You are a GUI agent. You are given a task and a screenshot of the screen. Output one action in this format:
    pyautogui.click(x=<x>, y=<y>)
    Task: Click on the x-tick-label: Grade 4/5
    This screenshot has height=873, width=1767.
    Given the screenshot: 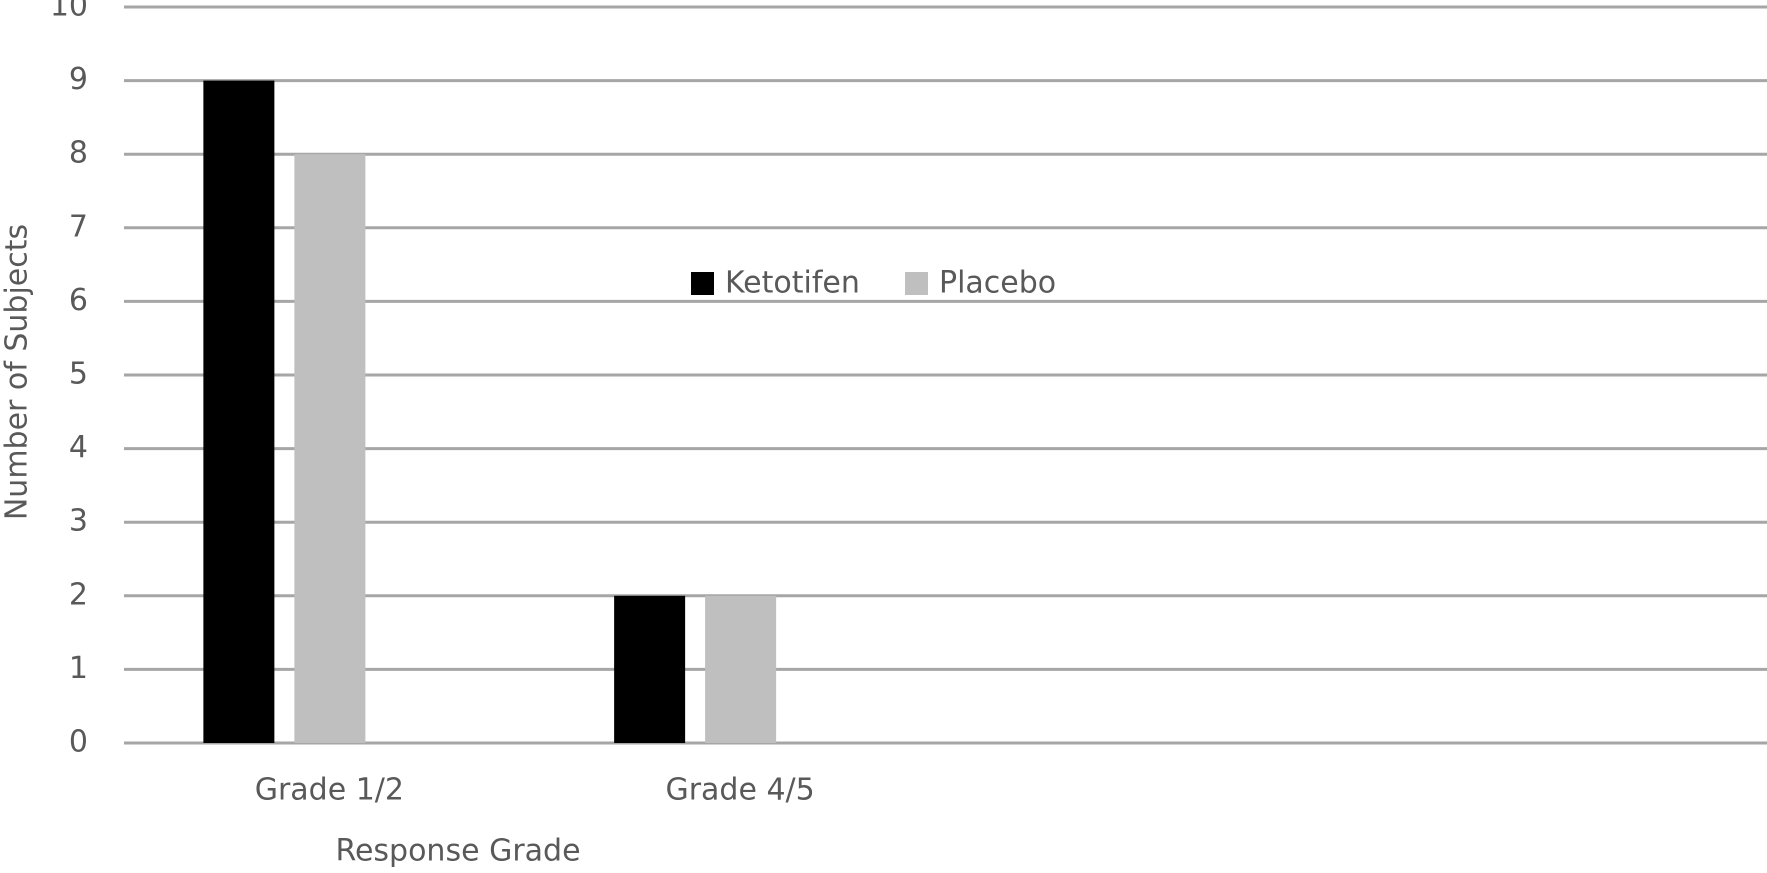 What is the action you would take?
    pyautogui.click(x=739, y=790)
    